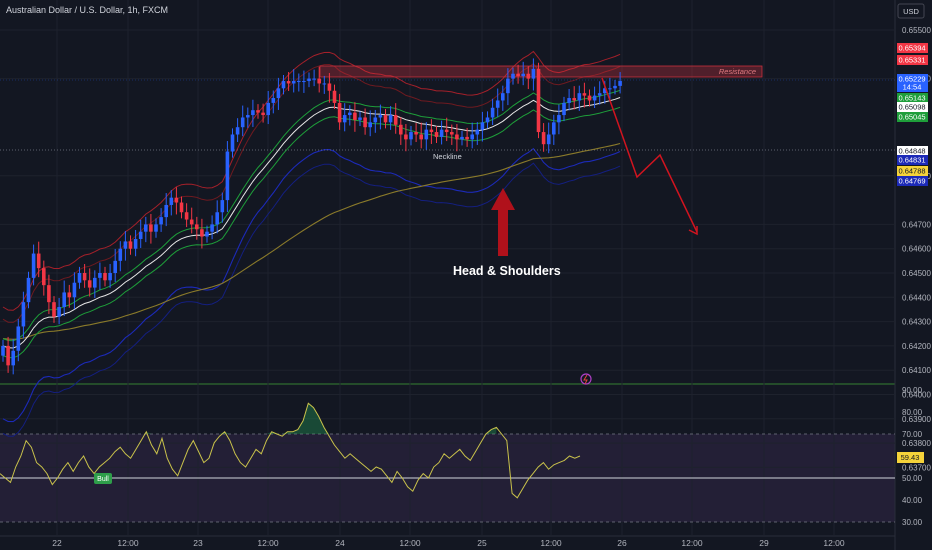 This screenshot has width=932, height=550. Describe the element at coordinates (541, 71) in the screenshot. I see `resistance-zone` at that location.